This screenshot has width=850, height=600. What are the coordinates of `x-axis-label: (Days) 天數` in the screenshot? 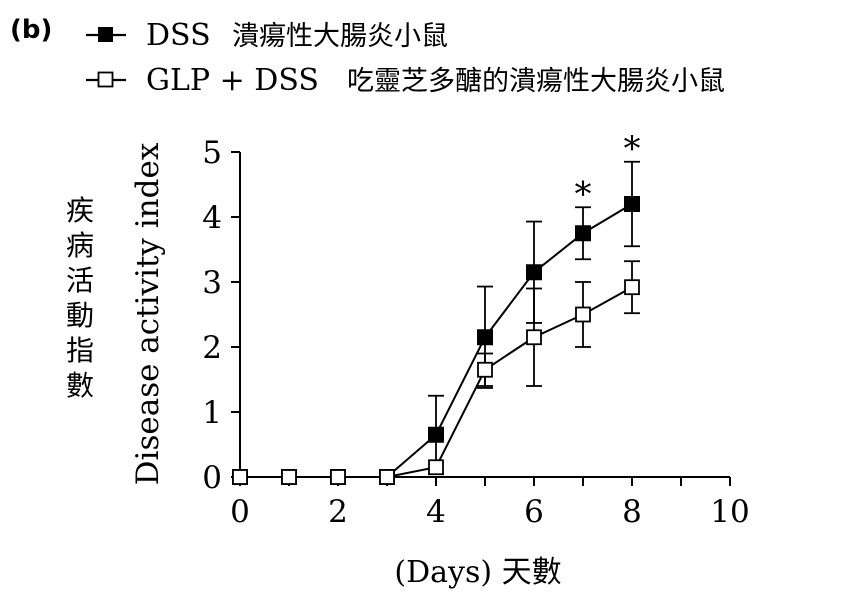 It's located at (477, 572).